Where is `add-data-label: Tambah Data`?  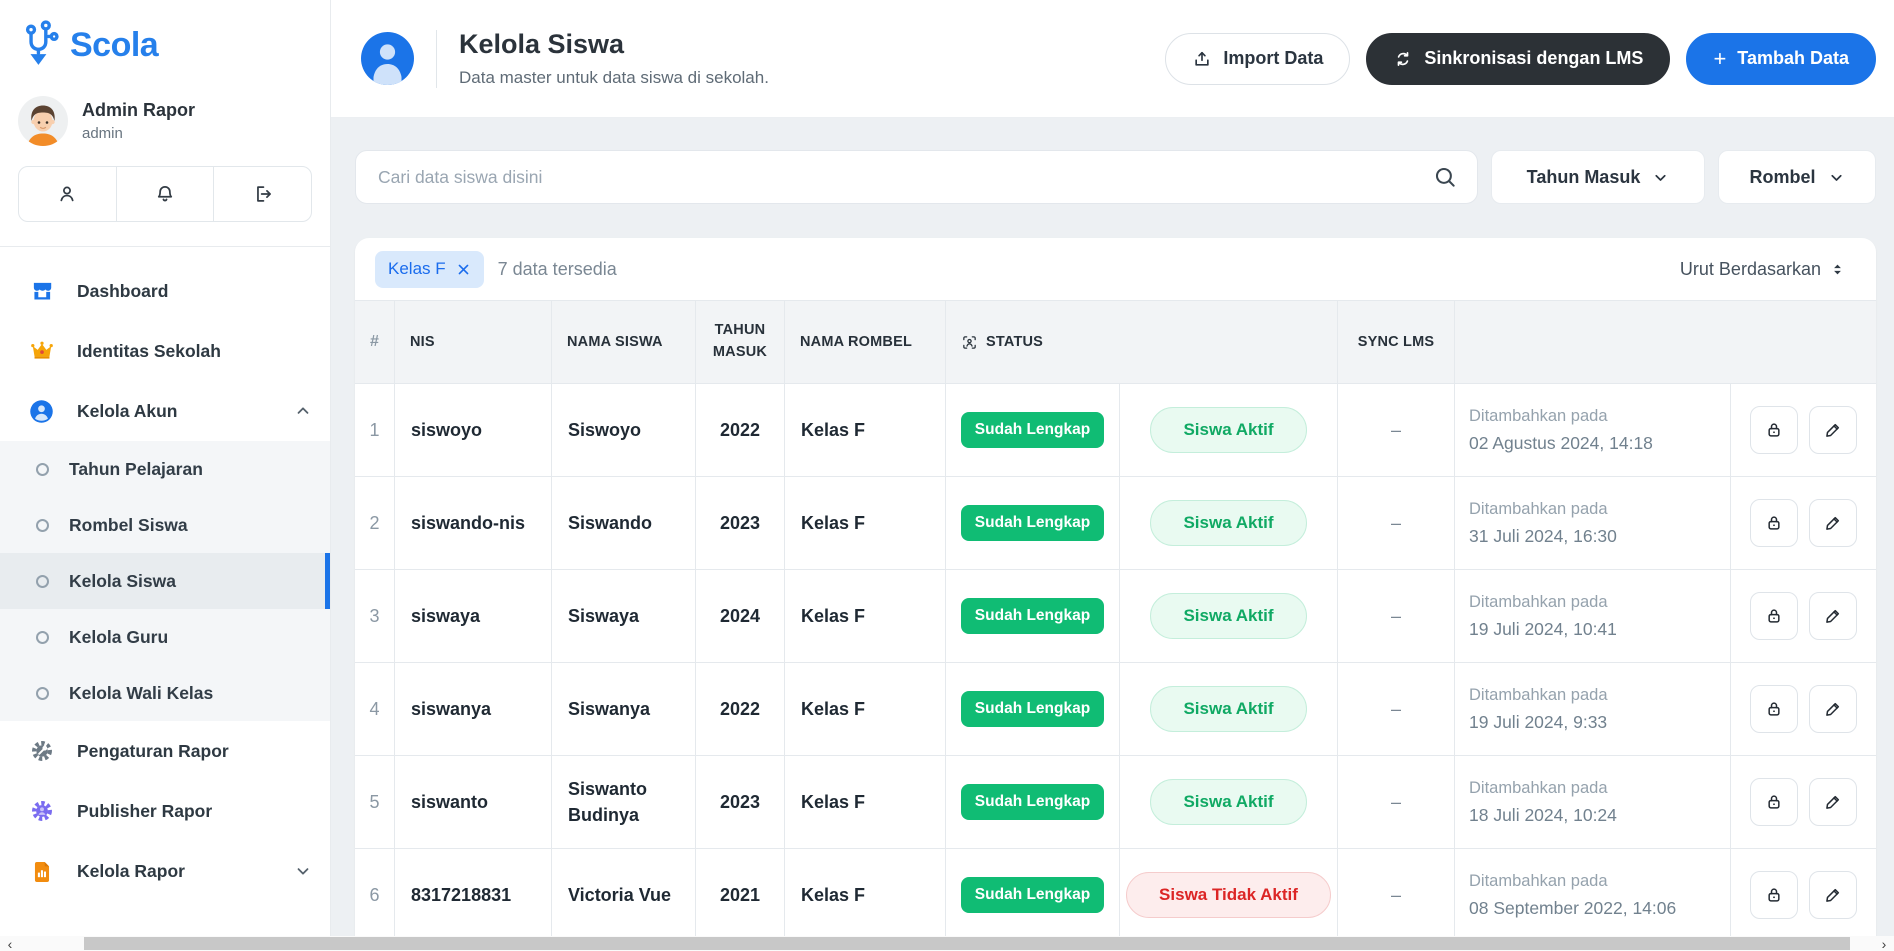 add-data-label: Tambah Data is located at coordinates (1793, 58).